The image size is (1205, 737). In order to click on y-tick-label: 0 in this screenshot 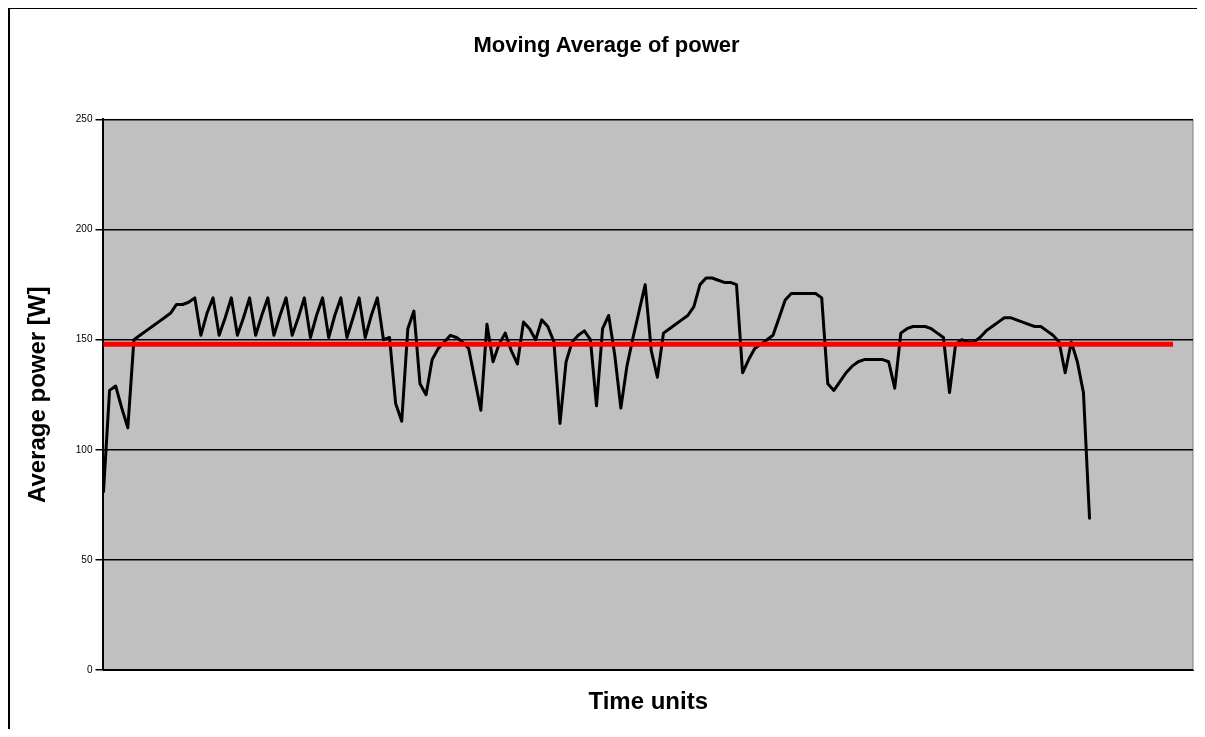, I will do `click(89, 669)`.